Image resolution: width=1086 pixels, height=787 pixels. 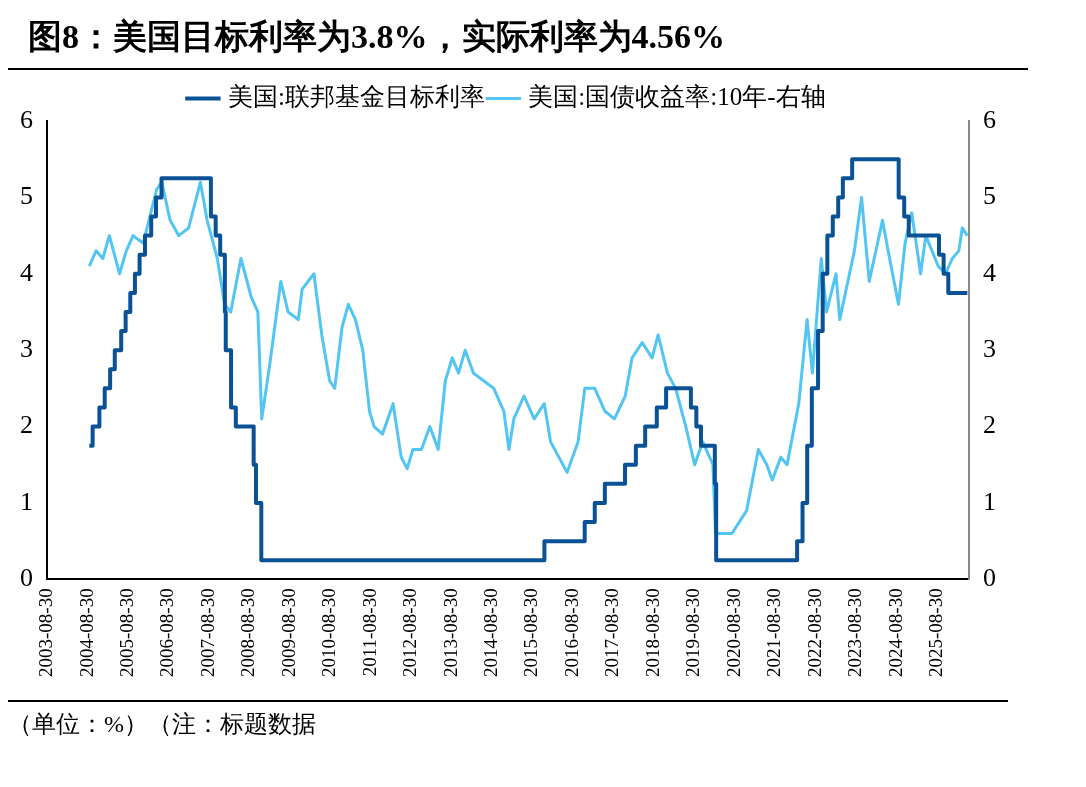 I want to click on y2-tick-label: 5, so click(x=989, y=196).